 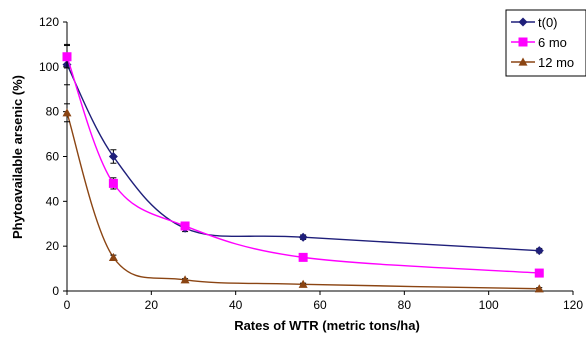 I want to click on x-tick-label: 80, so click(x=405, y=305).